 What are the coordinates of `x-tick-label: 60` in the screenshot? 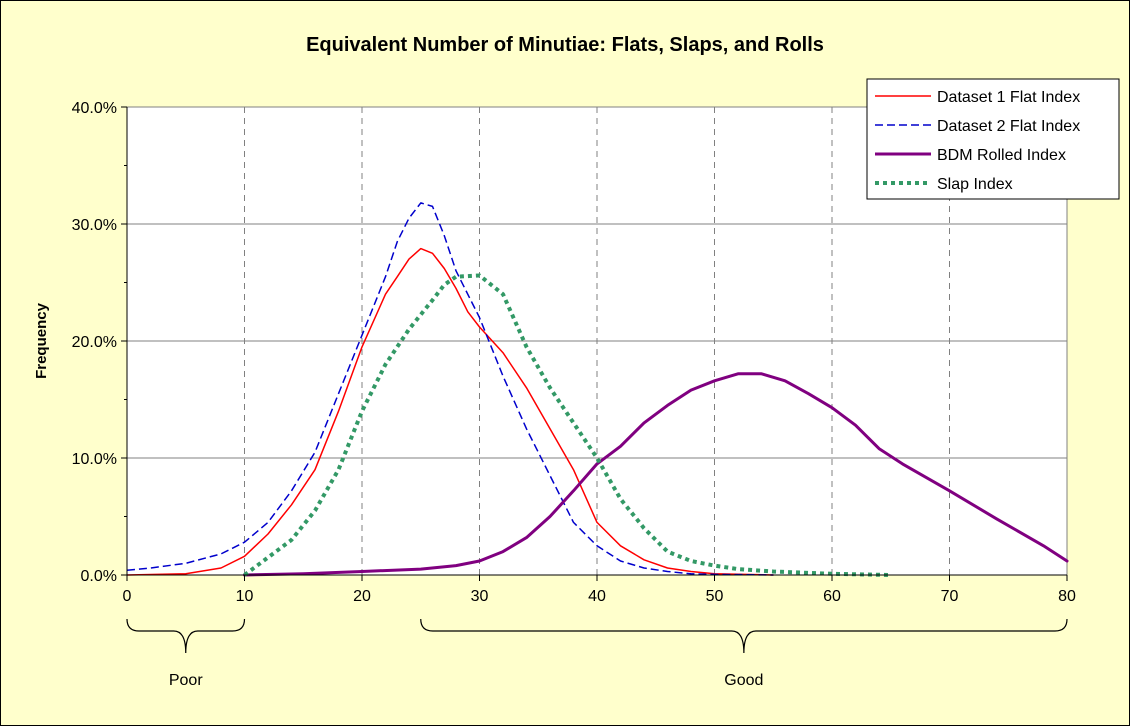 It's located at (832, 596).